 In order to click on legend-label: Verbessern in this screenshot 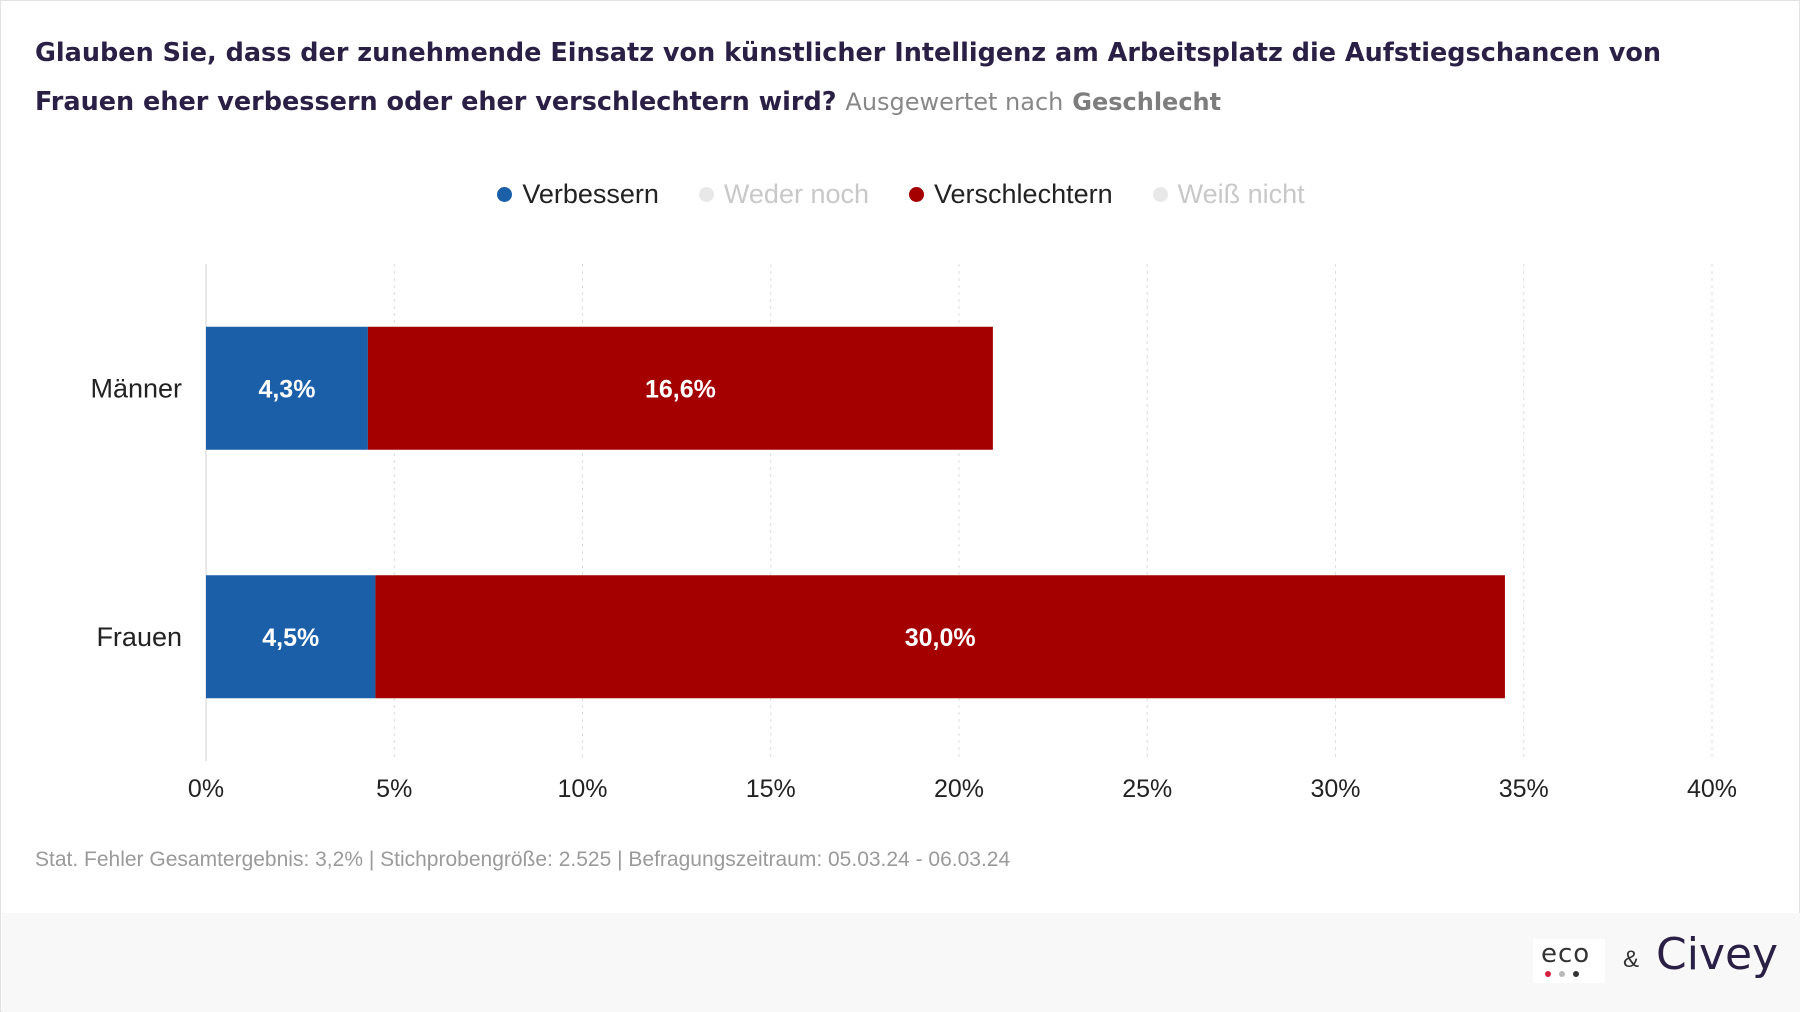, I will do `click(590, 194)`.